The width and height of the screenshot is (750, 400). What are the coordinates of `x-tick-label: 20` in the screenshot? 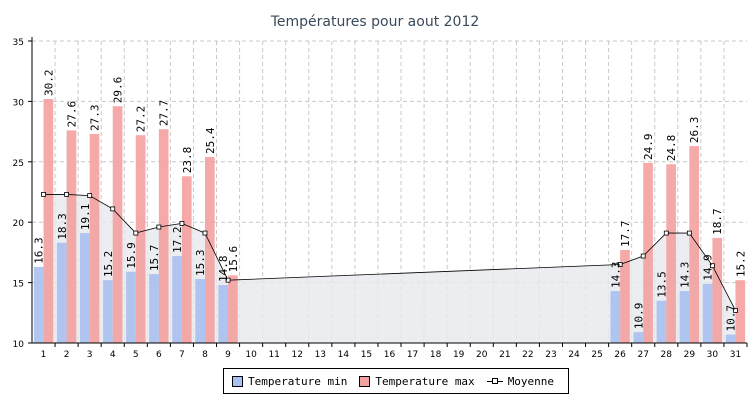 It's located at (482, 355).